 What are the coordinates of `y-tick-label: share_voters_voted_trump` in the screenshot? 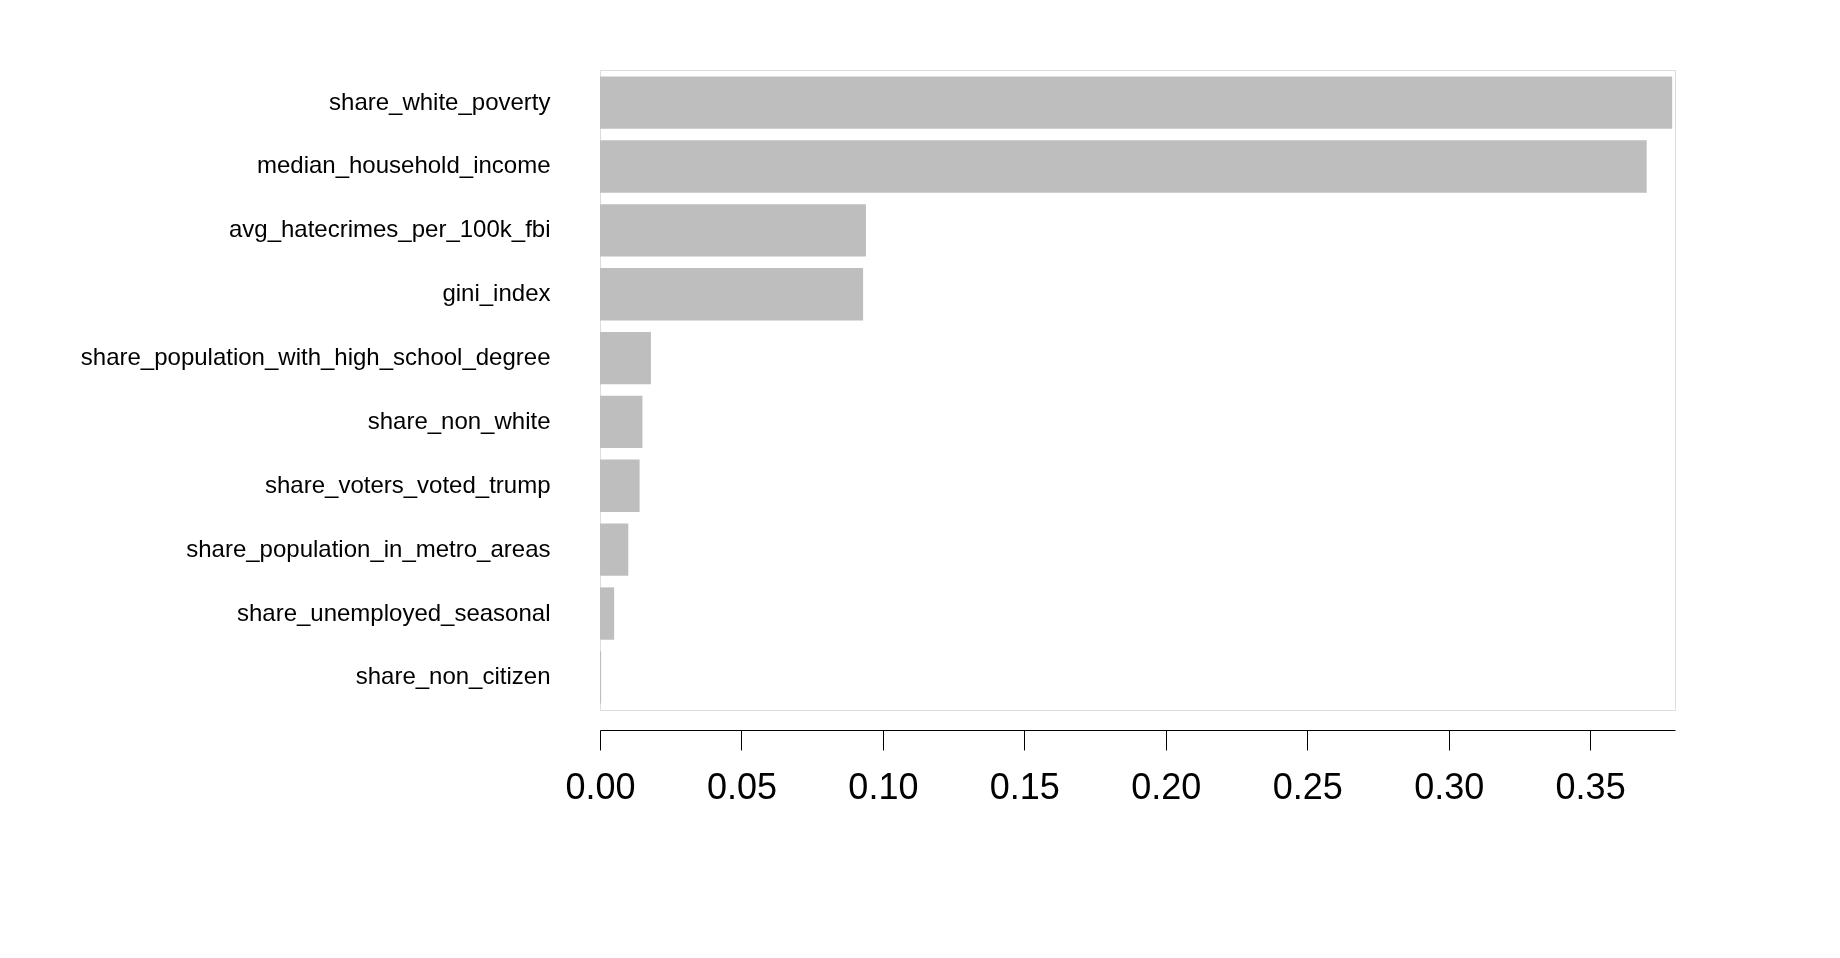 It's located at (408, 484).